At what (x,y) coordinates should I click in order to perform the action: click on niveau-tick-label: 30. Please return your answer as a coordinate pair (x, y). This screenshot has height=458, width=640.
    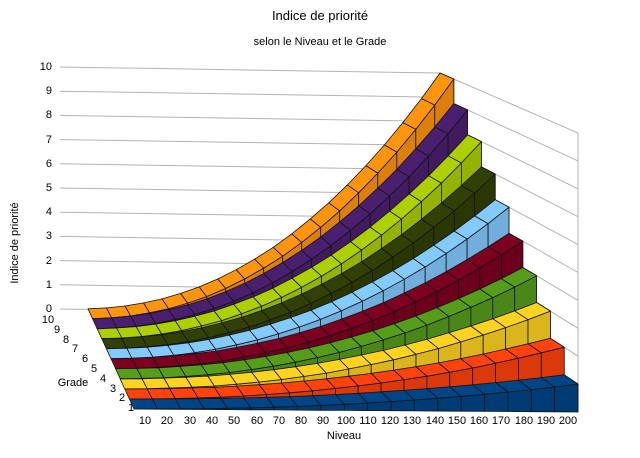
    Looking at the image, I should click on (190, 421).